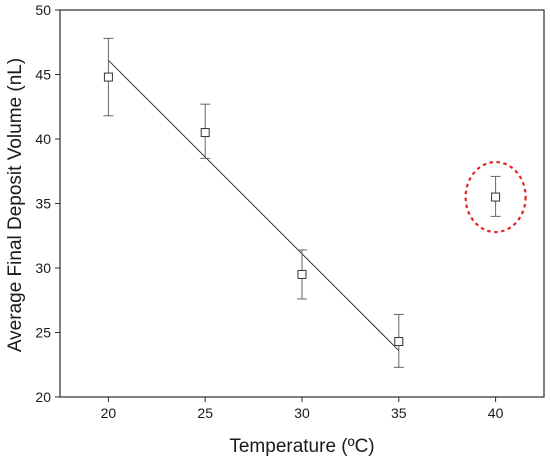 The image size is (550, 465). What do you see at coordinates (399, 413) in the screenshot?
I see `x-tick-label: 35` at bounding box center [399, 413].